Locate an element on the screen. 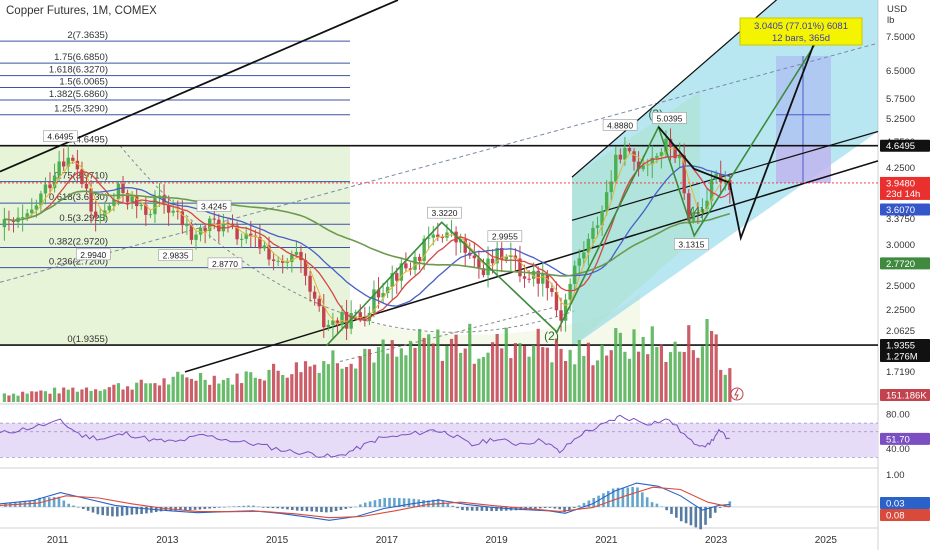 This screenshot has width=932, height=550. fib-level-label-2: 1.618(6.3270) is located at coordinates (78, 70).